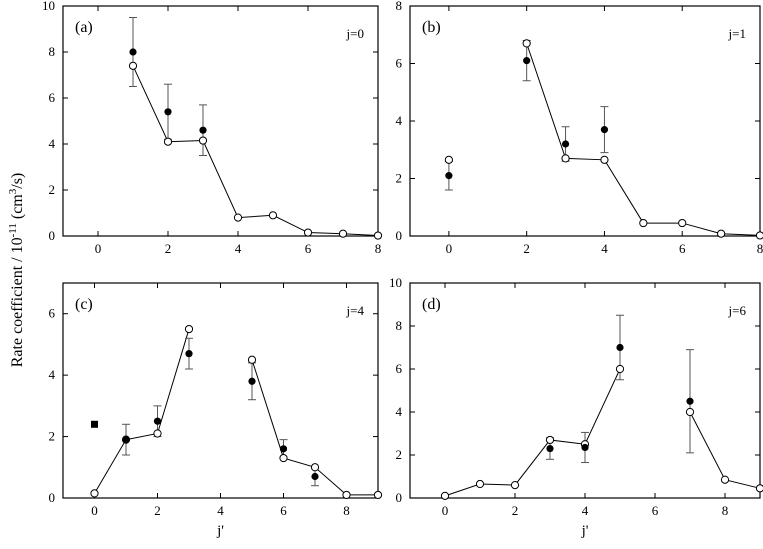 The height and width of the screenshot is (549, 763). Describe the element at coordinates (737, 33) in the screenshot. I see `panel-annotation: j=1` at that location.